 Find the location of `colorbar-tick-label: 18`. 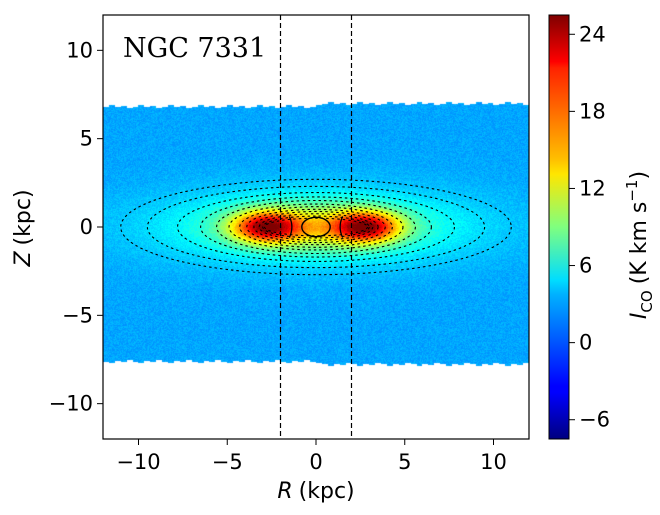

colorbar-tick-label: 18 is located at coordinates (592, 111).